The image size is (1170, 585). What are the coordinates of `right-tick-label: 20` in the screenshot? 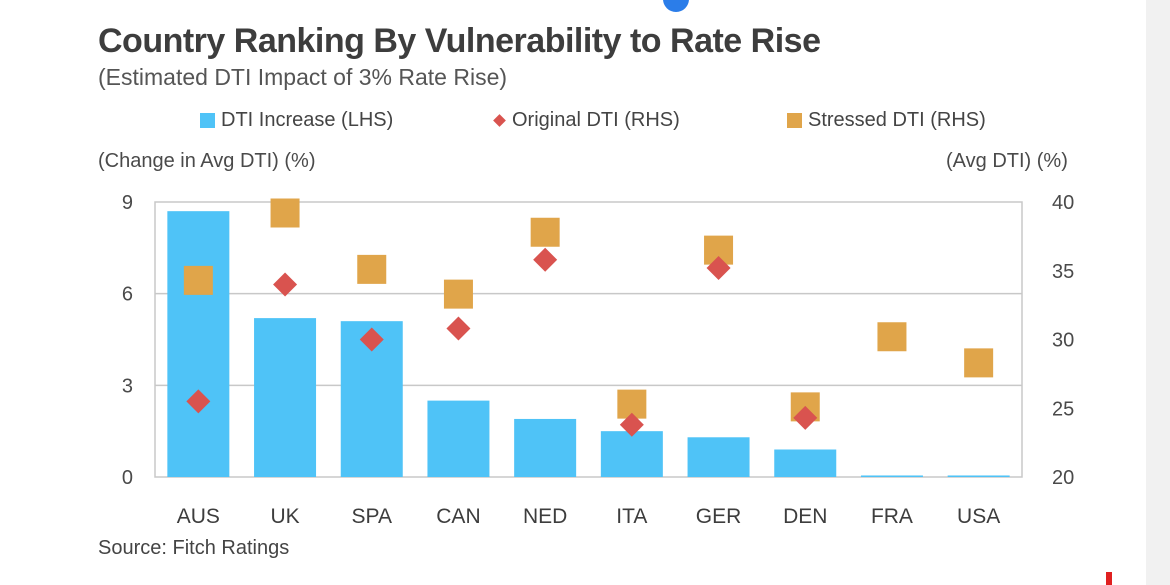 It's located at (1063, 478).